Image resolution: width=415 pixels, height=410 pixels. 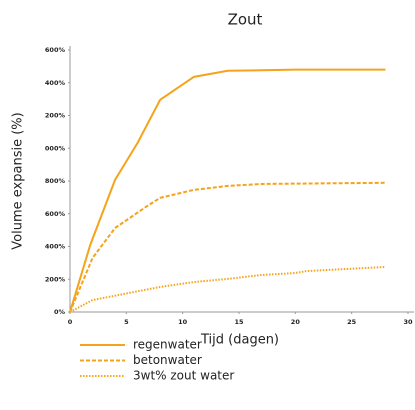 I want to click on y-tick-label: 800%, so click(x=55, y=181).